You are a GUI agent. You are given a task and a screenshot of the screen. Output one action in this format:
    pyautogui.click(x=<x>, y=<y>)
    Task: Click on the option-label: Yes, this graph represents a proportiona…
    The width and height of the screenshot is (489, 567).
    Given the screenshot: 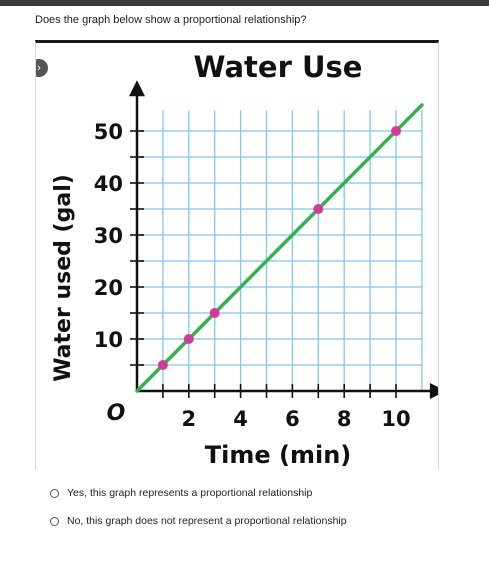 What is the action you would take?
    pyautogui.click(x=190, y=493)
    